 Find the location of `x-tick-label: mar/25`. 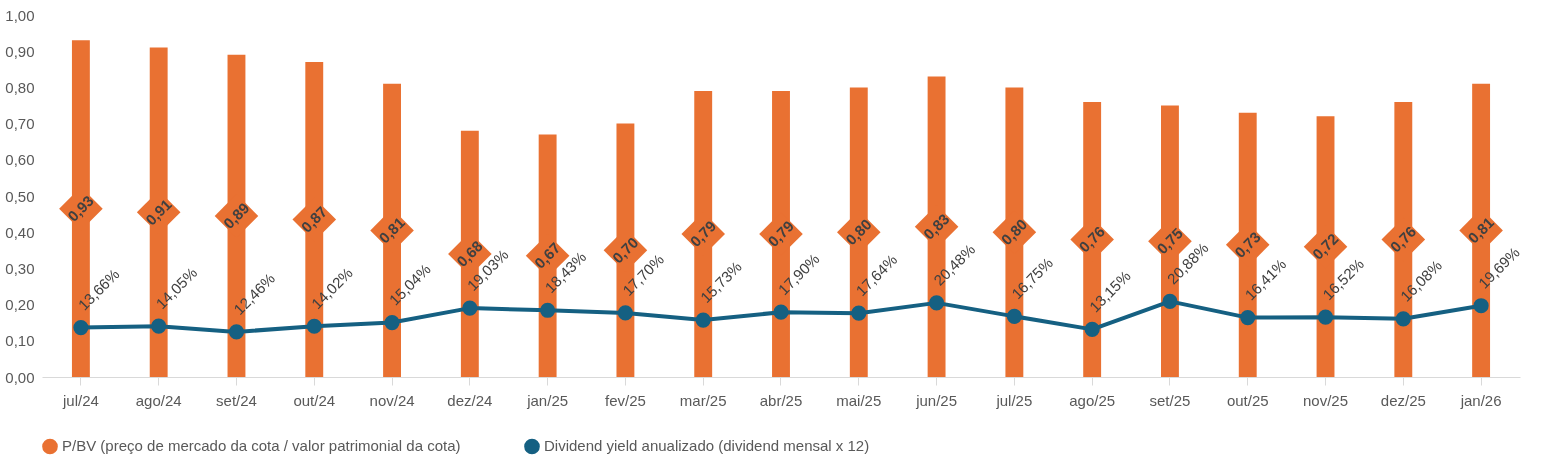

x-tick-label: mar/25 is located at coordinates (703, 400).